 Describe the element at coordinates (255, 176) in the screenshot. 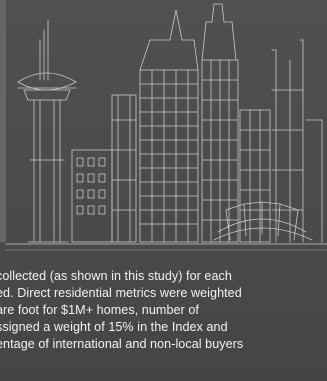

I see `mid-rise-right` at that location.